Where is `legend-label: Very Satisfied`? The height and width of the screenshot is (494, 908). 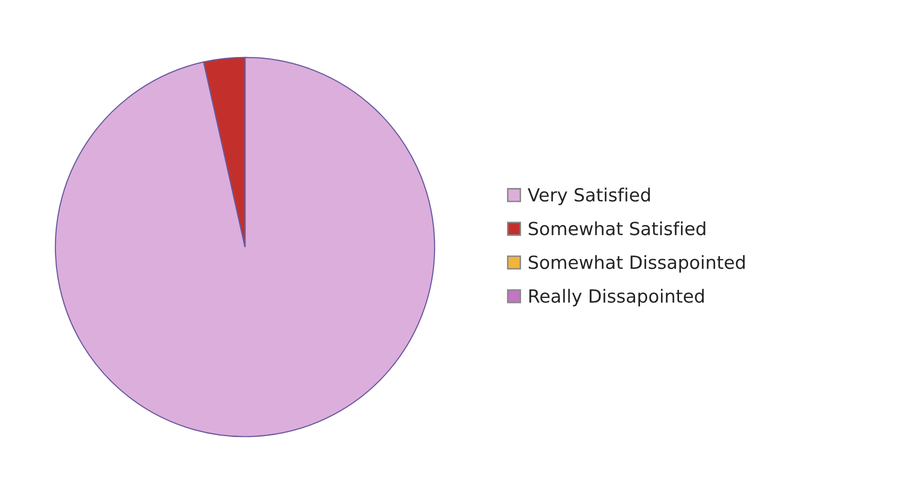
legend-label: Very Satisfied is located at coordinates (589, 197).